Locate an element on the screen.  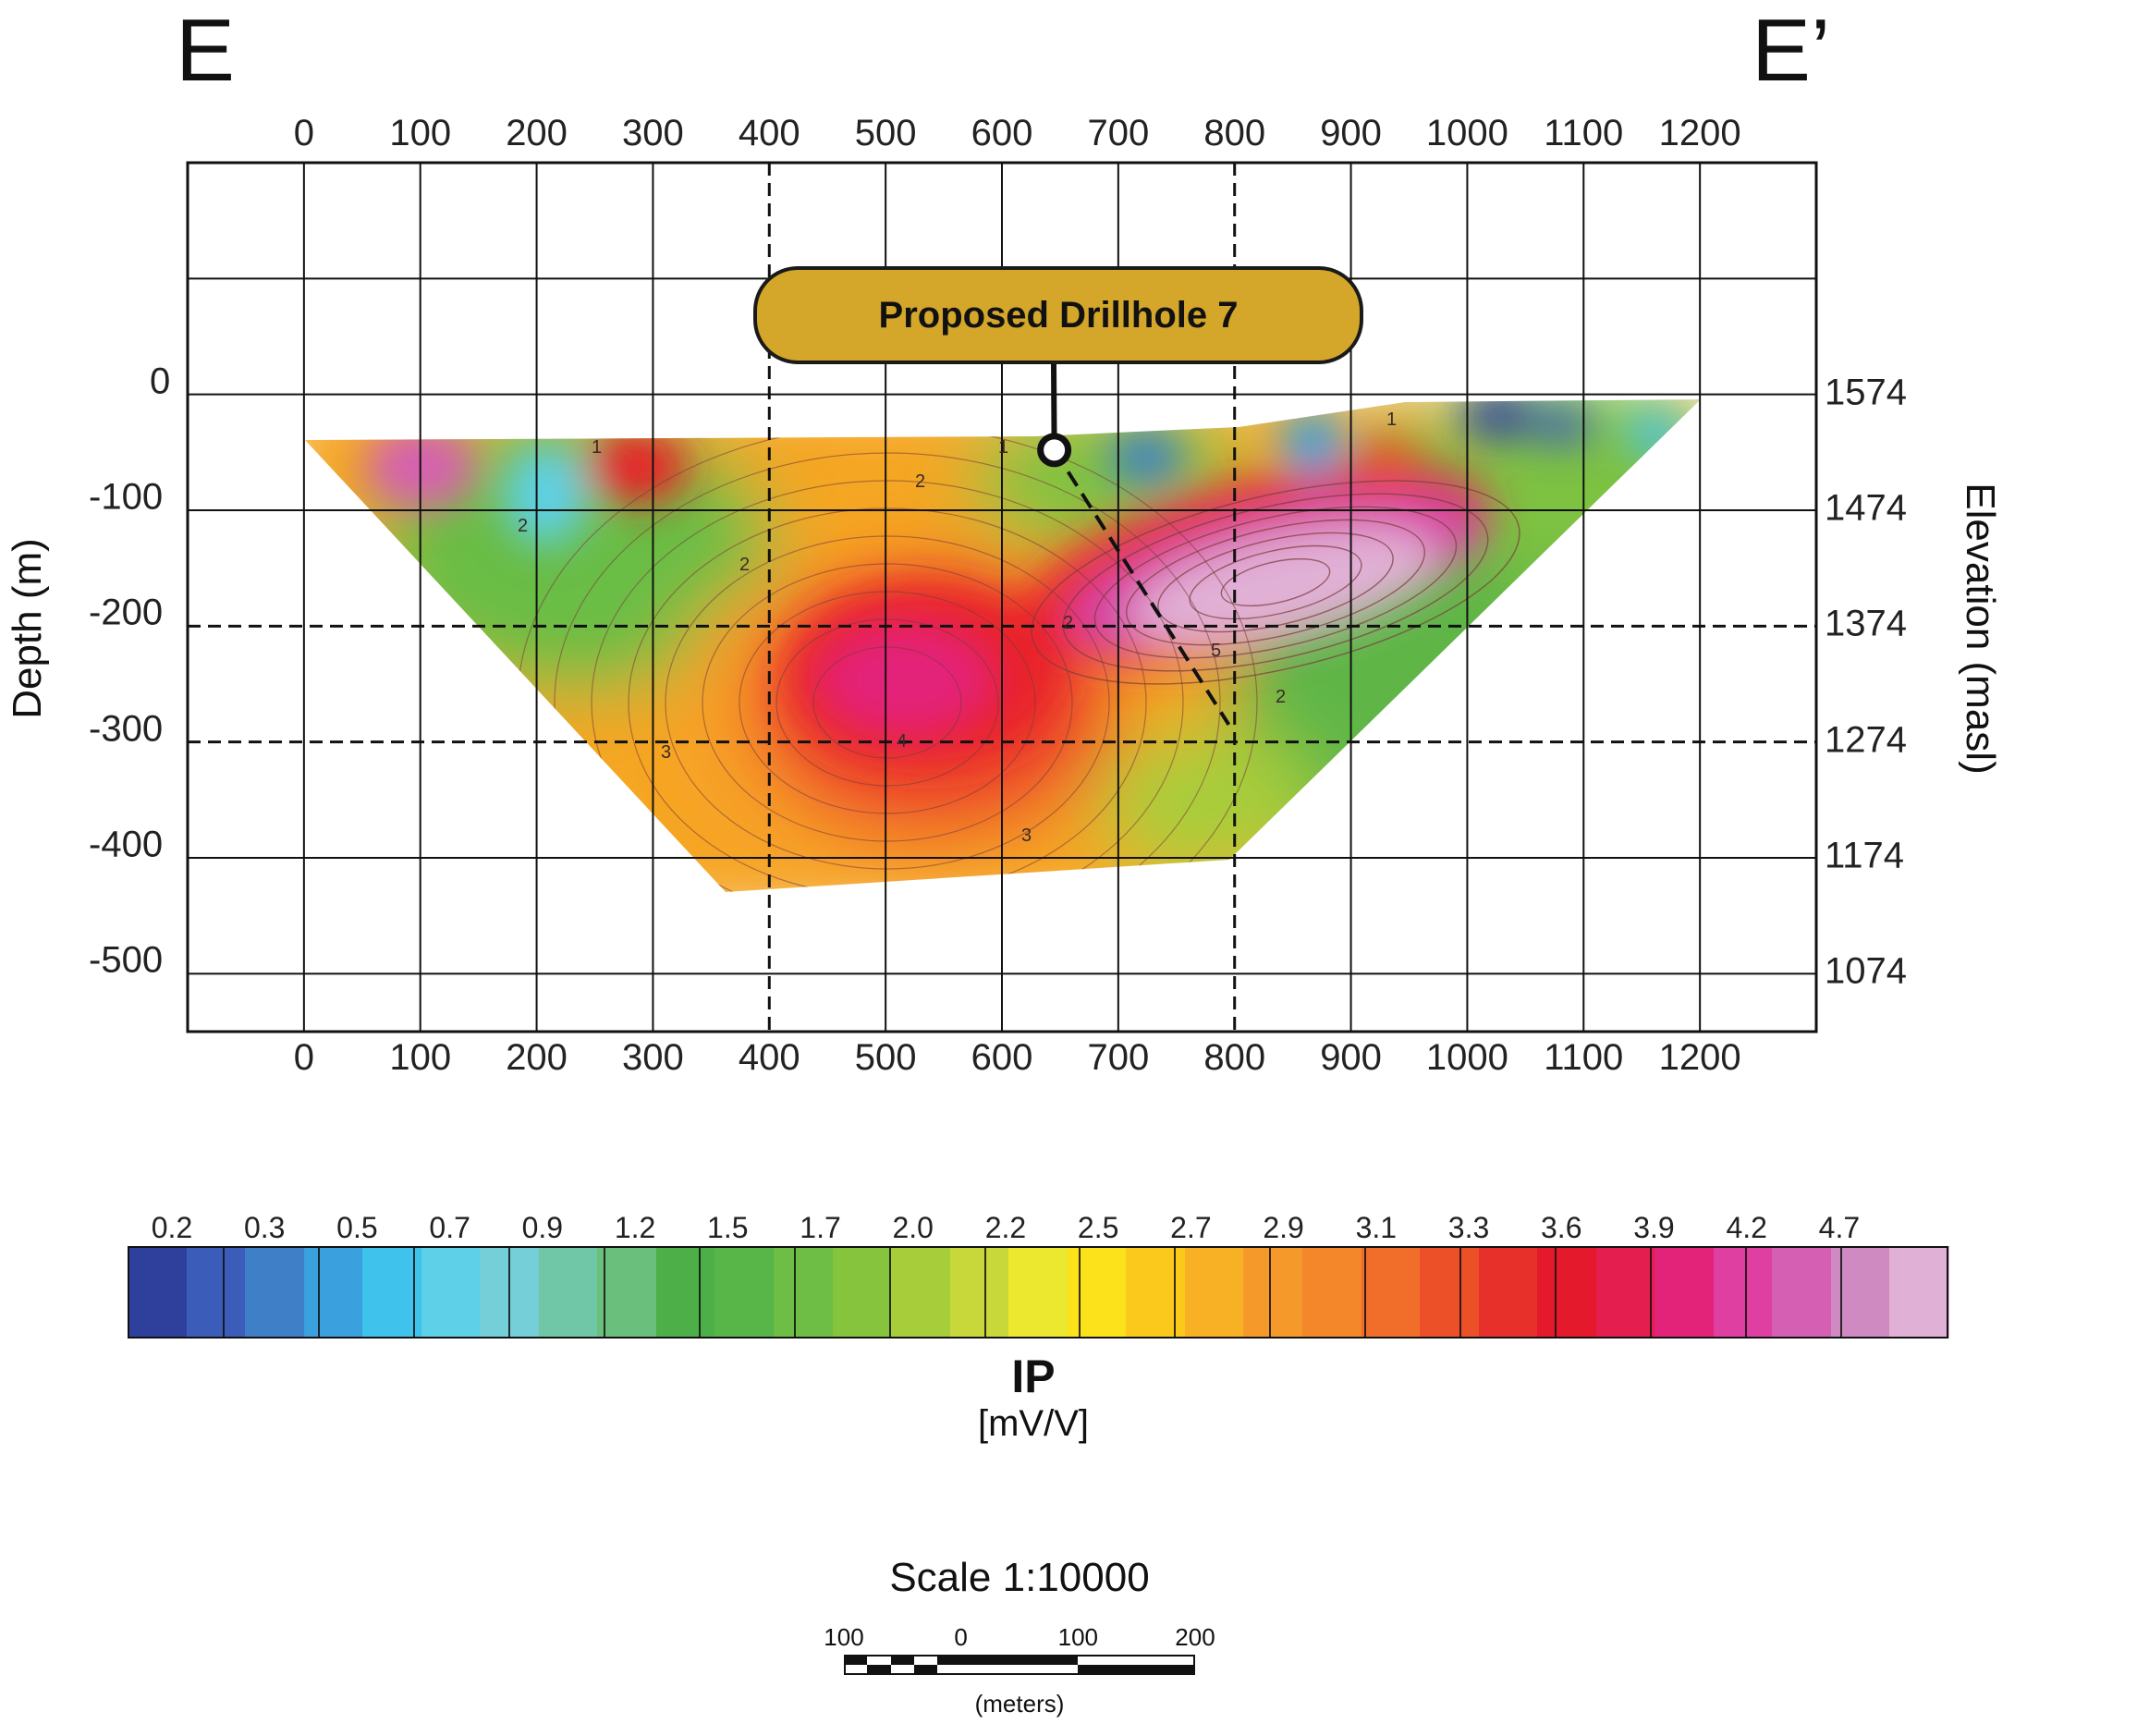
y2-axis-title: Elevation (masl) is located at coordinates (1980, 629).